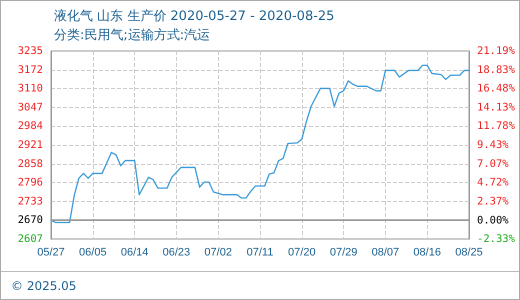 Image resolution: width=520 pixels, height=300 pixels. I want to click on text: © 2025.05, so click(43, 286).